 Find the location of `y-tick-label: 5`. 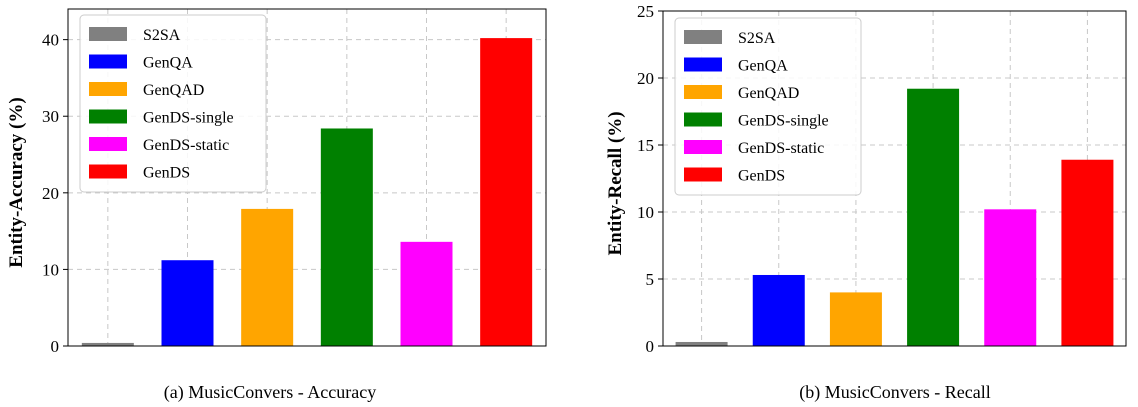

y-tick-label: 5 is located at coordinates (650, 279).